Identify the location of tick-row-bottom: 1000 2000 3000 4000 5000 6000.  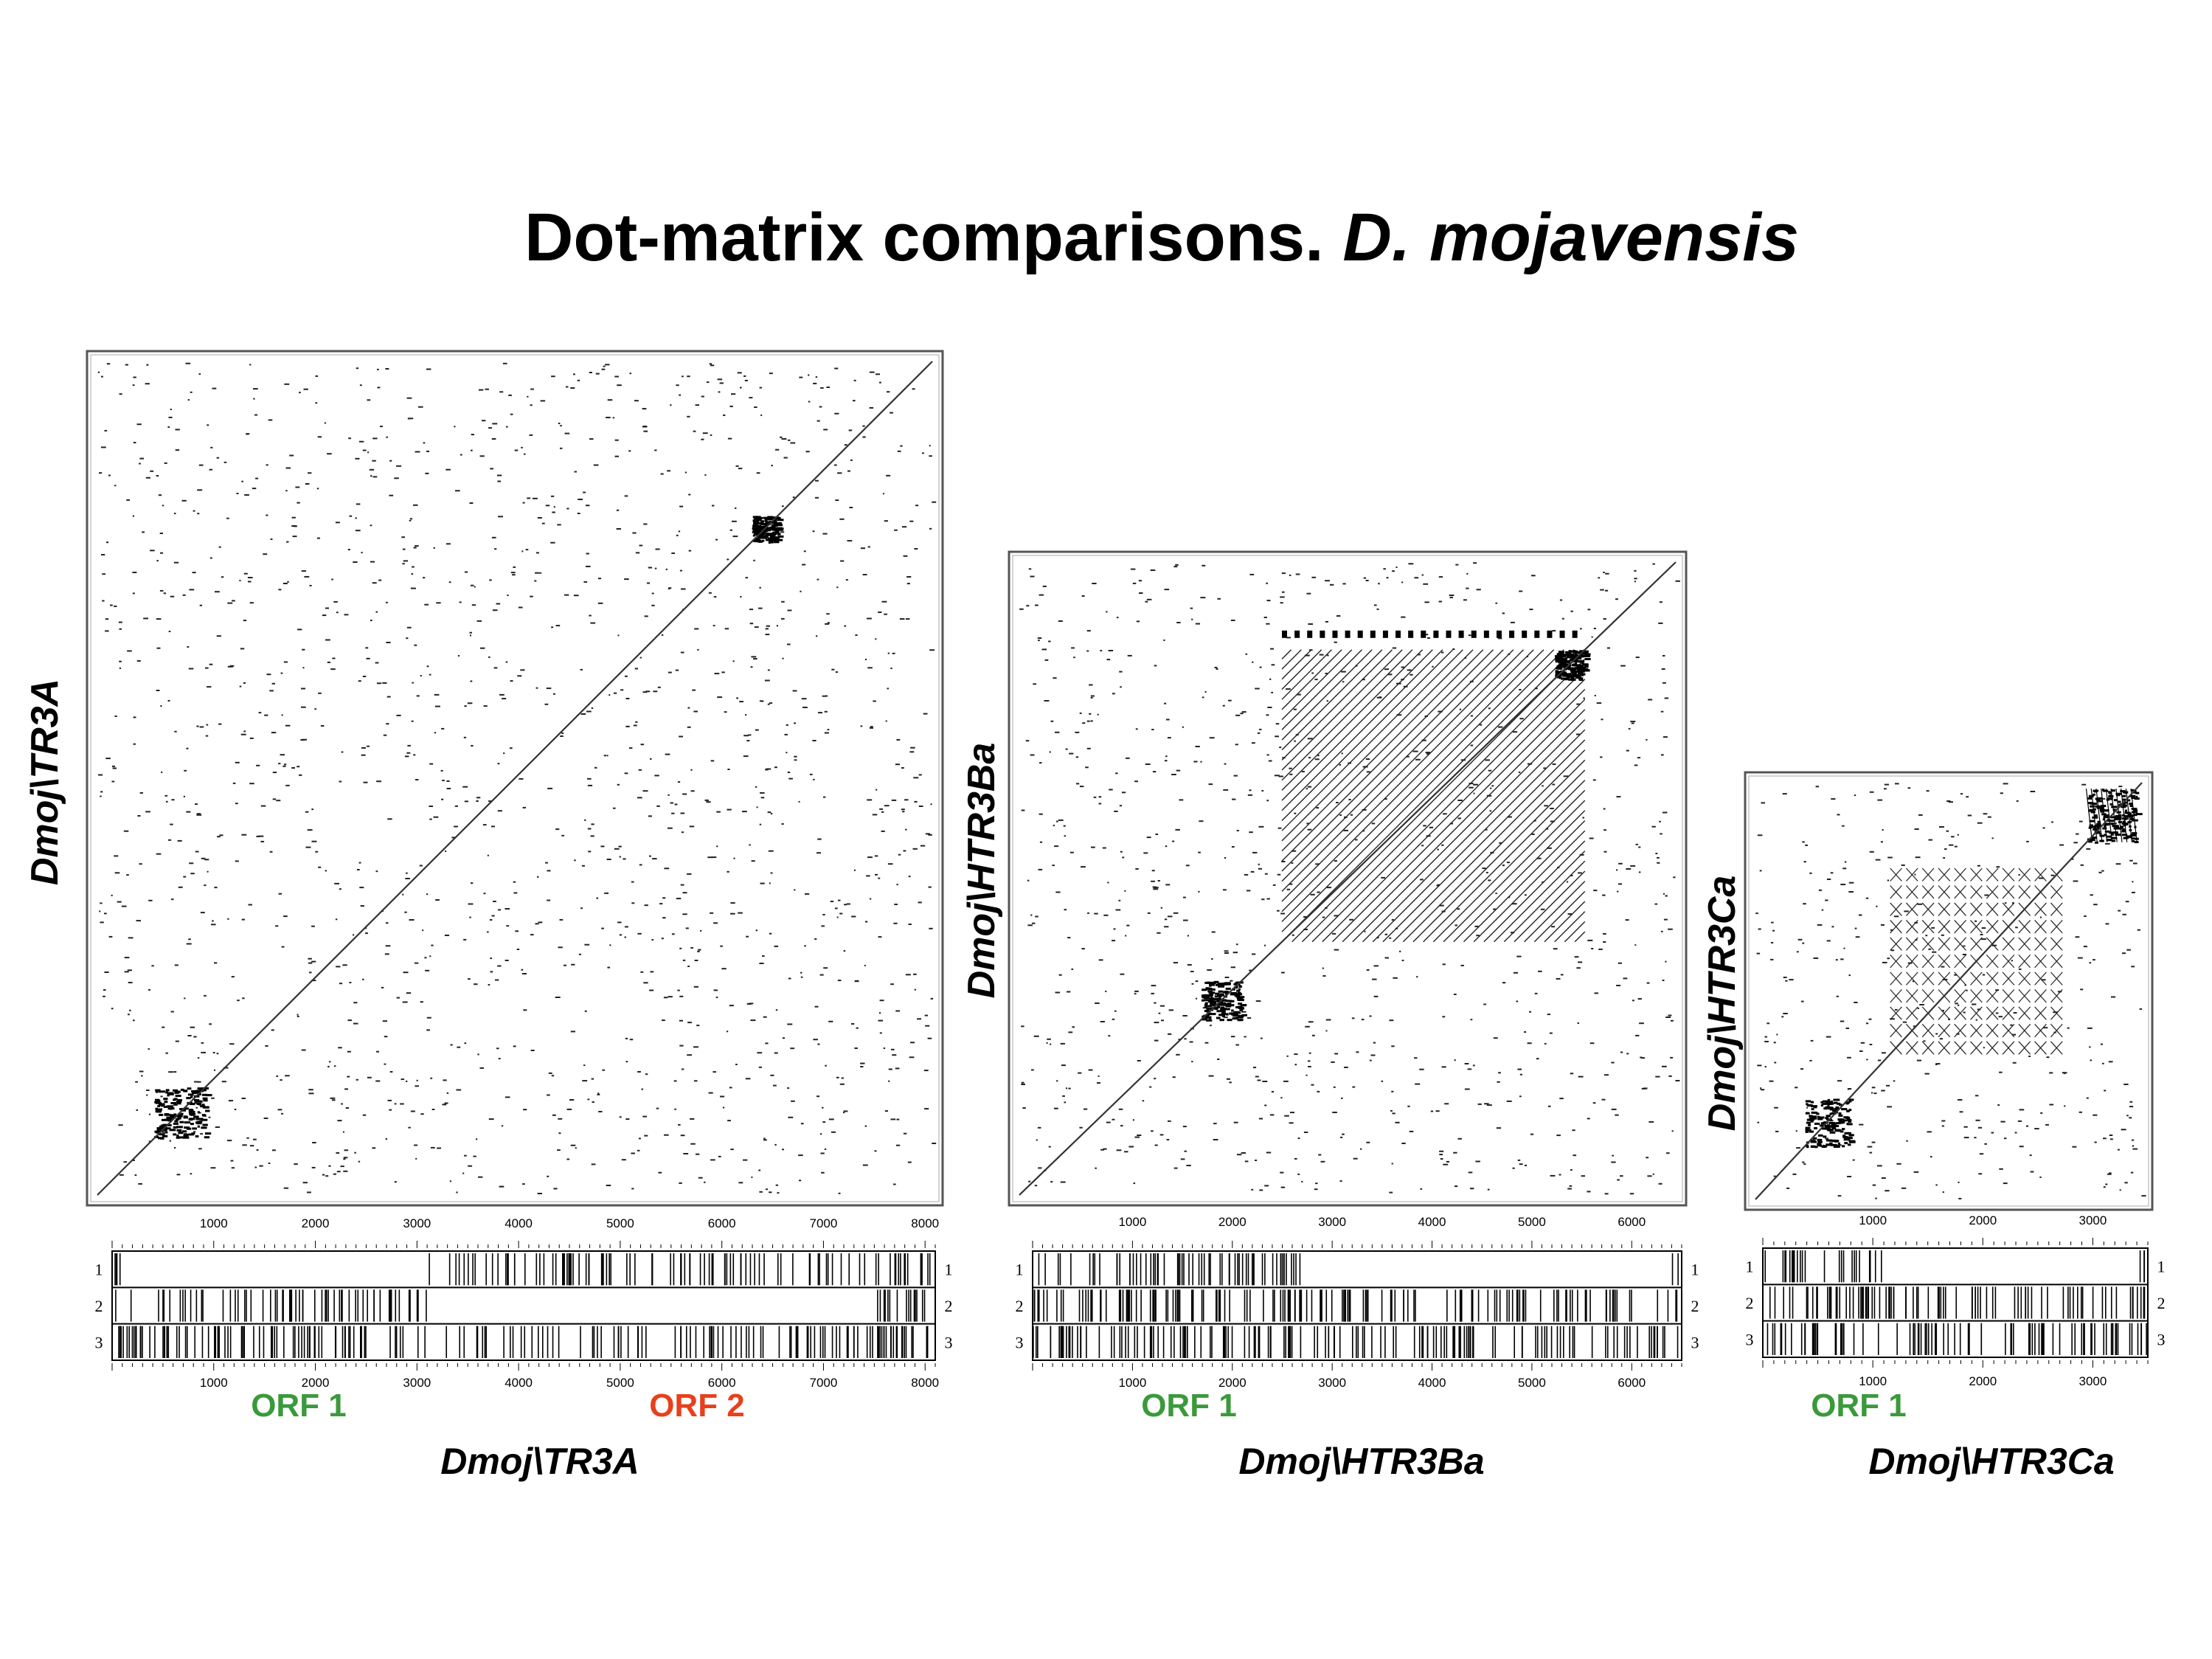
(1357, 1376).